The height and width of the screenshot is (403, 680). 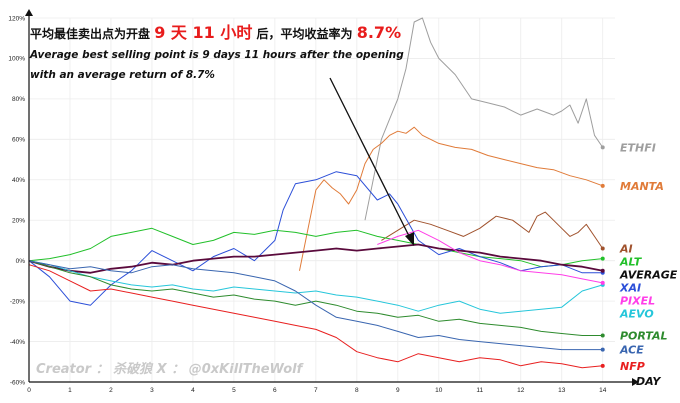 I want to click on creator-credit: Creator ： 杀破狼 X ： @0xKillTheWolf, so click(x=169, y=369).